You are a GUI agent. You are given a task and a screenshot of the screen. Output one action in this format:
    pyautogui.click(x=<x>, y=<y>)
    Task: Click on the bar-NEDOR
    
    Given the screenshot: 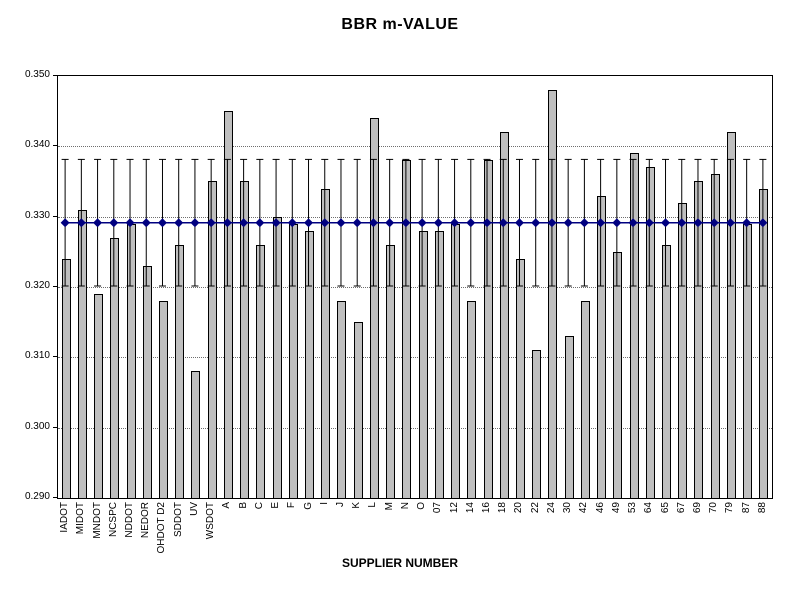 What is the action you would take?
    pyautogui.click(x=147, y=382)
    